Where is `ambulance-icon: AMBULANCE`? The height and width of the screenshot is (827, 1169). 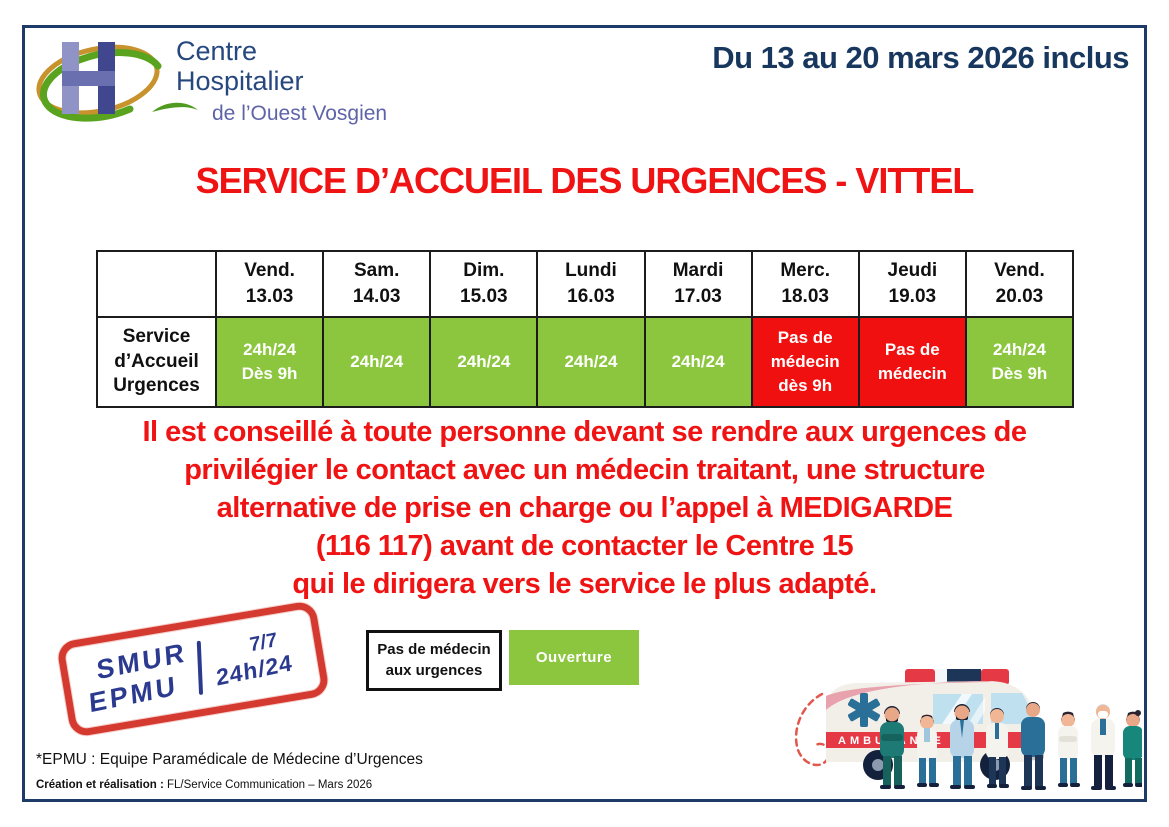
ambulance-icon: AMBULANCE is located at coordinates (969, 729).